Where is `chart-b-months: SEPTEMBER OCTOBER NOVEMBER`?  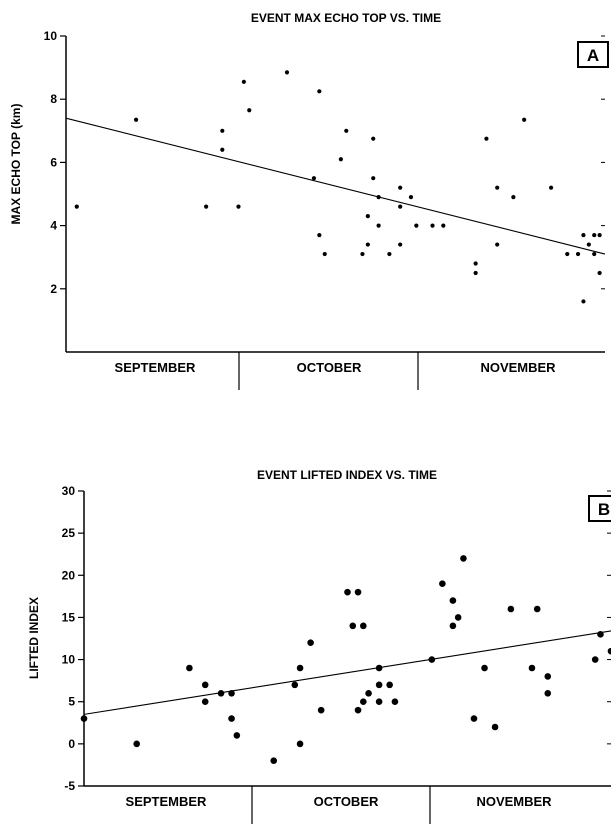 chart-b-months: SEPTEMBER OCTOBER NOVEMBER is located at coordinates (339, 805).